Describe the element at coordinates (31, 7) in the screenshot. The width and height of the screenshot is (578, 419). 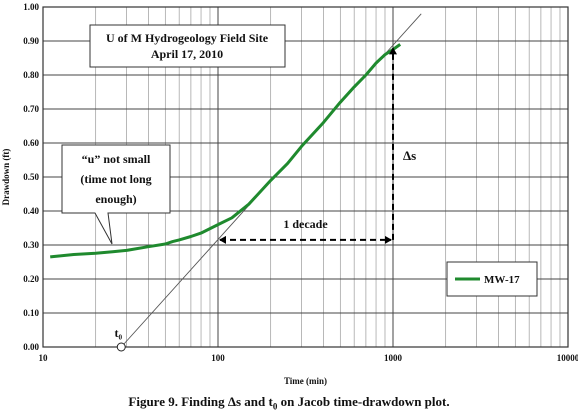
I see `y-tick-label: 1.00` at that location.